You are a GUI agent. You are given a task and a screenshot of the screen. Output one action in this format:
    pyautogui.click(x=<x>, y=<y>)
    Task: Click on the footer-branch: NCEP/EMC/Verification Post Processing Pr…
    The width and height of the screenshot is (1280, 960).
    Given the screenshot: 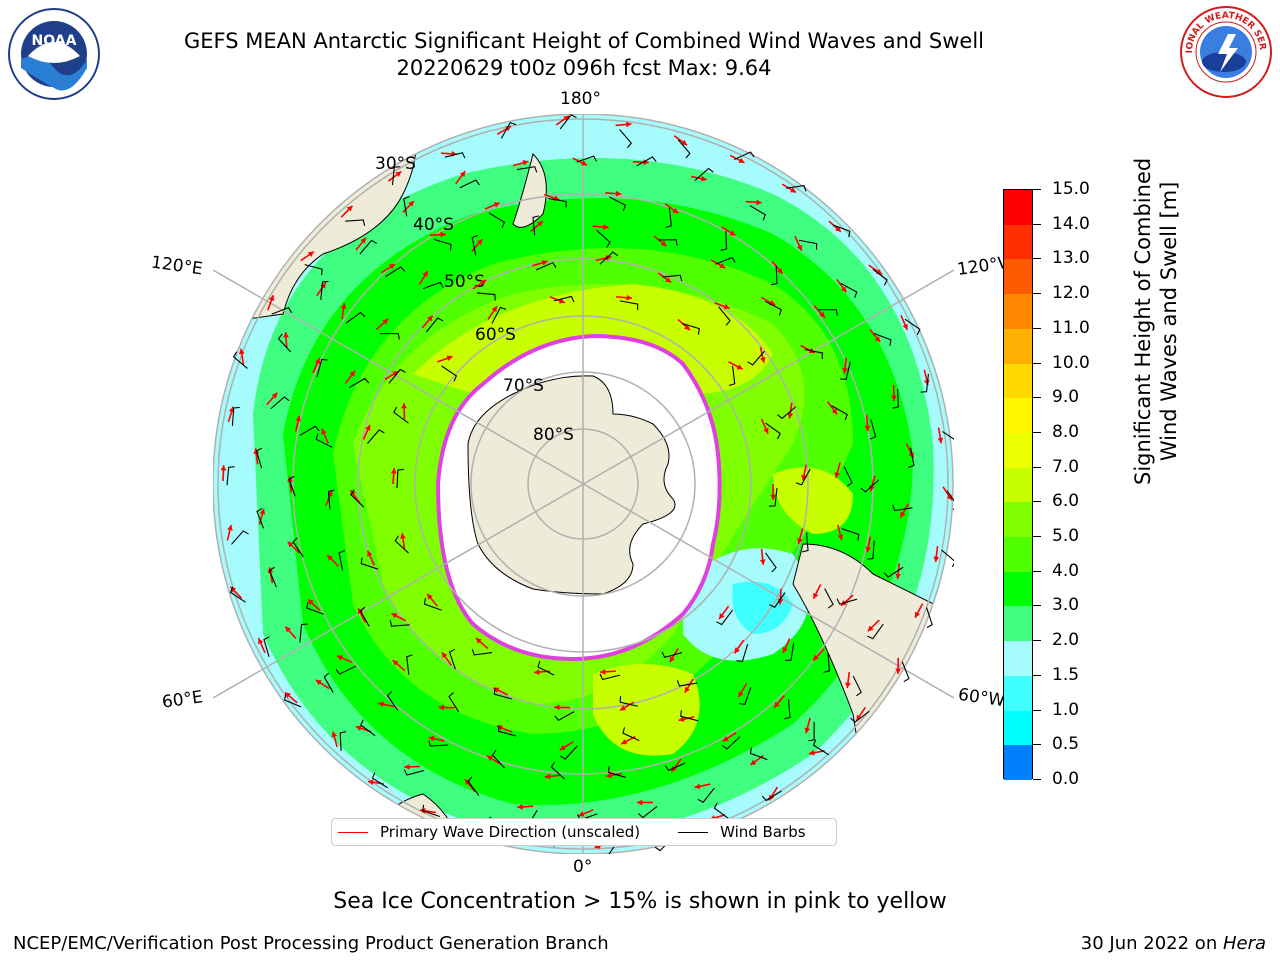 What is the action you would take?
    pyautogui.click(x=311, y=943)
    